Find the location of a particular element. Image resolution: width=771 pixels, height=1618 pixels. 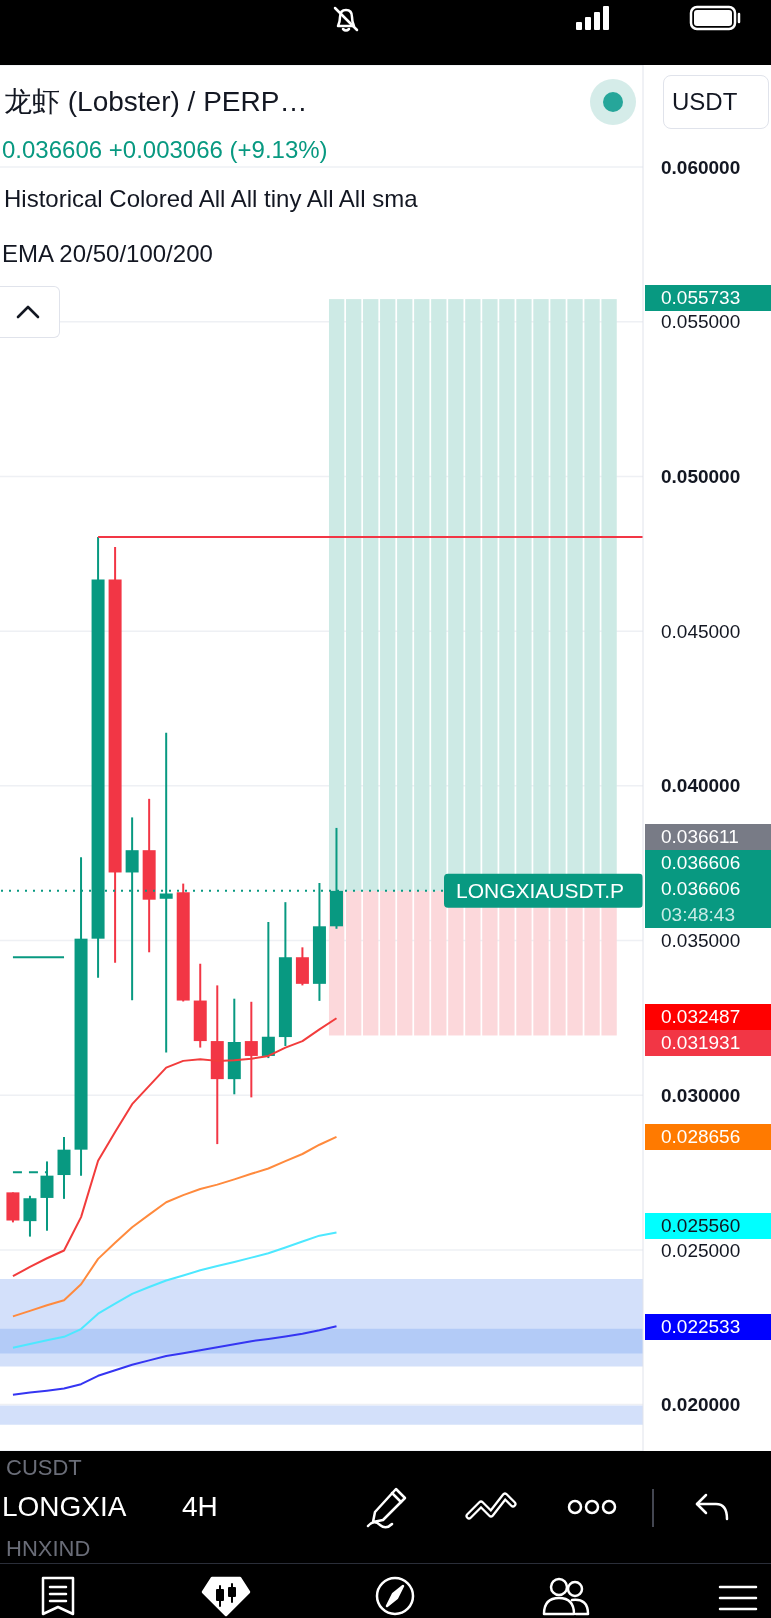

price-tag: 0.055733 is located at coordinates (708, 298).